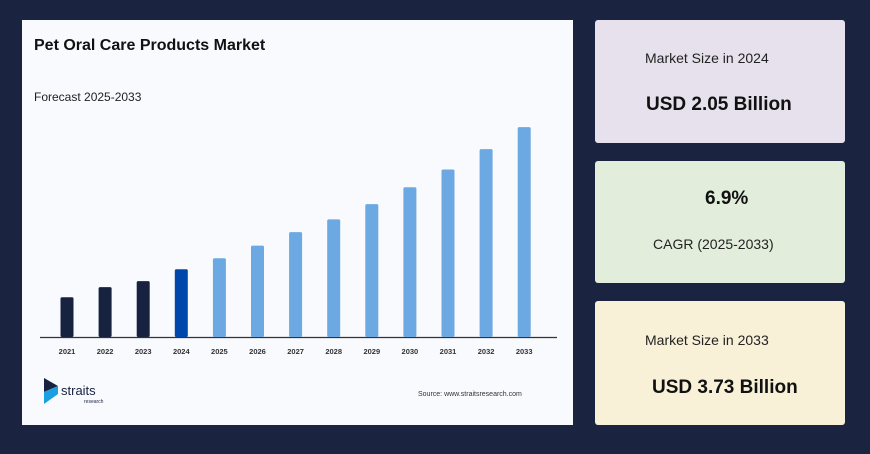  I want to click on x-tick-label: 2023, so click(143, 351).